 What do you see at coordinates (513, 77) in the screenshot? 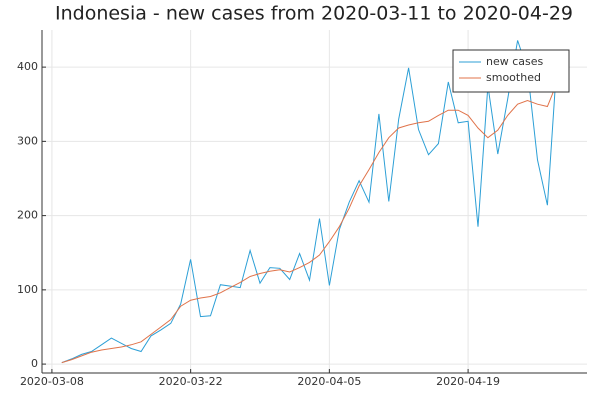
I see `legend-label: smoothed` at bounding box center [513, 77].